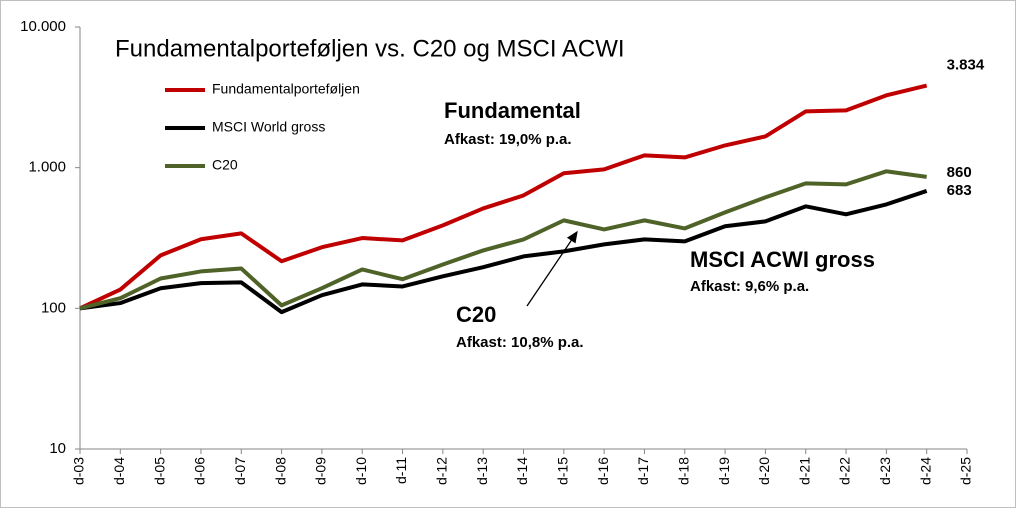  What do you see at coordinates (966, 471) in the screenshot?
I see `x-tick-label: d-25` at bounding box center [966, 471].